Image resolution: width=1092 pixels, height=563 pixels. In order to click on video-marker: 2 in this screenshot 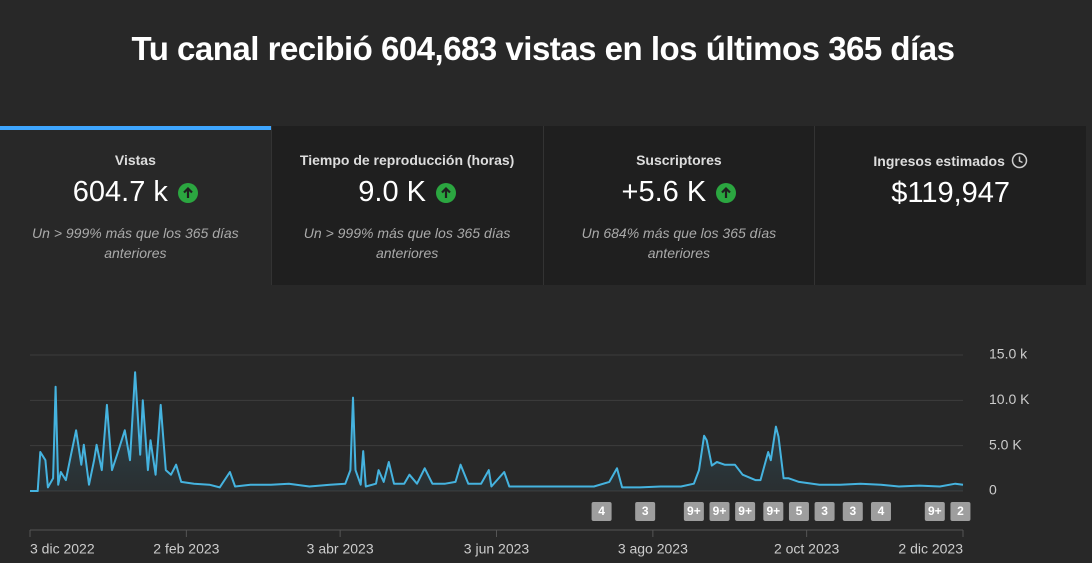, I will do `click(960, 511)`.